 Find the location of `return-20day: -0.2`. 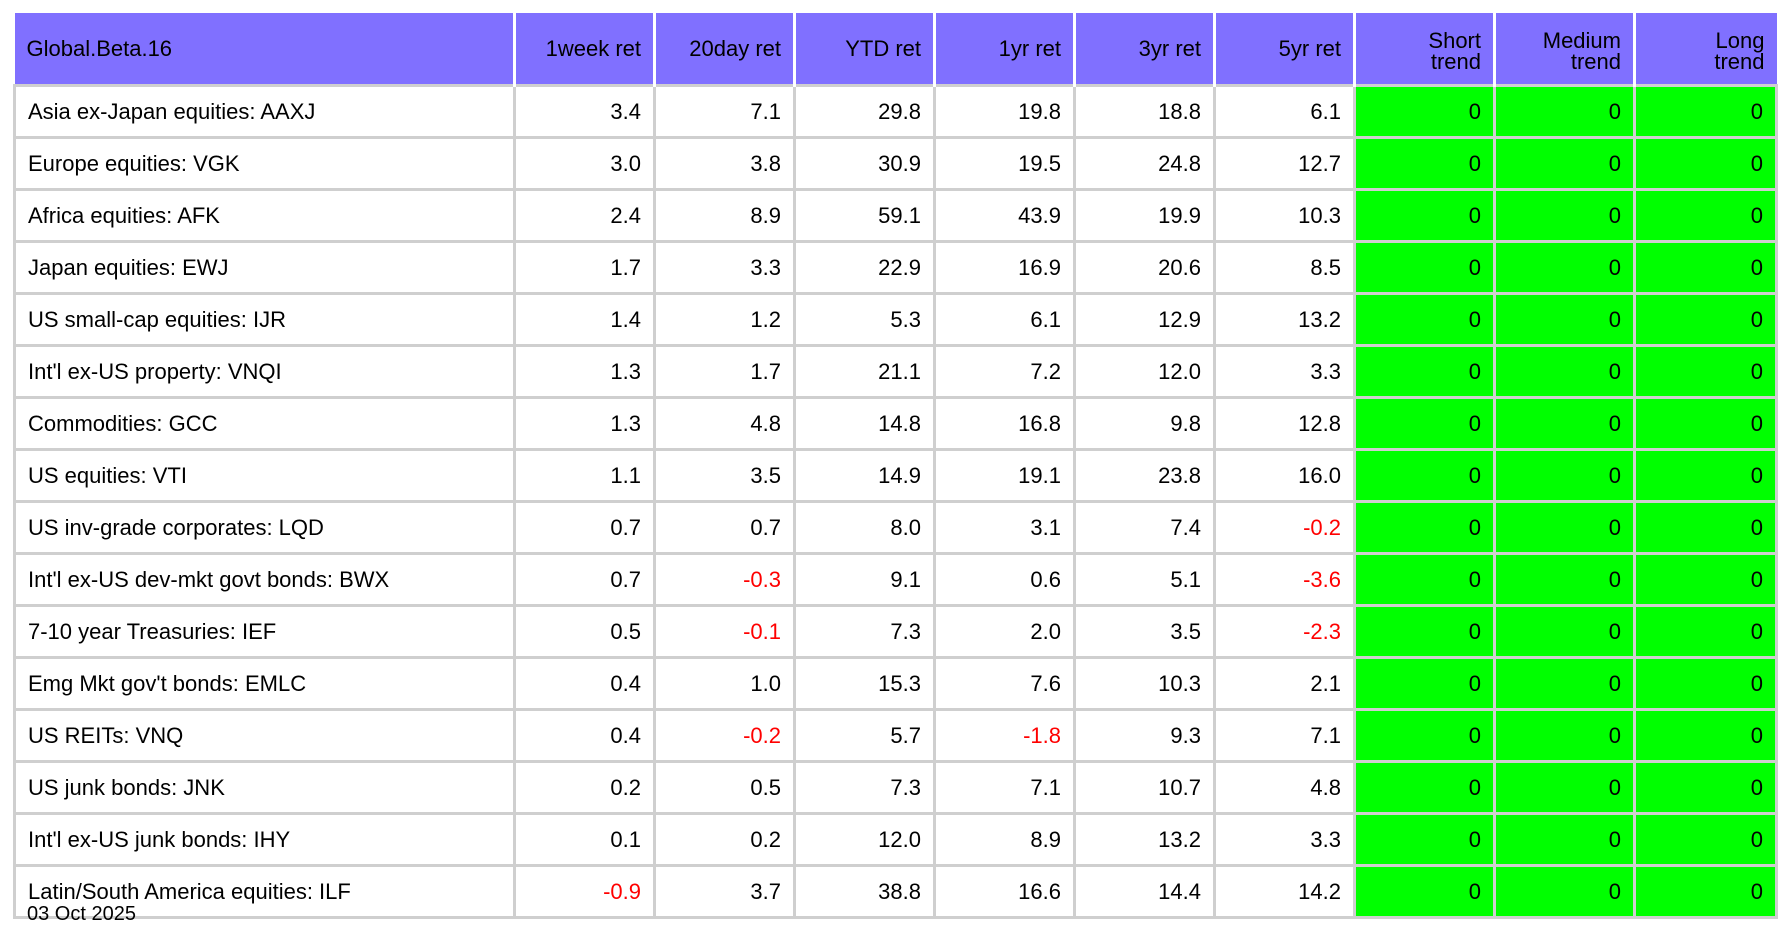

return-20day: -0.2 is located at coordinates (724, 735).